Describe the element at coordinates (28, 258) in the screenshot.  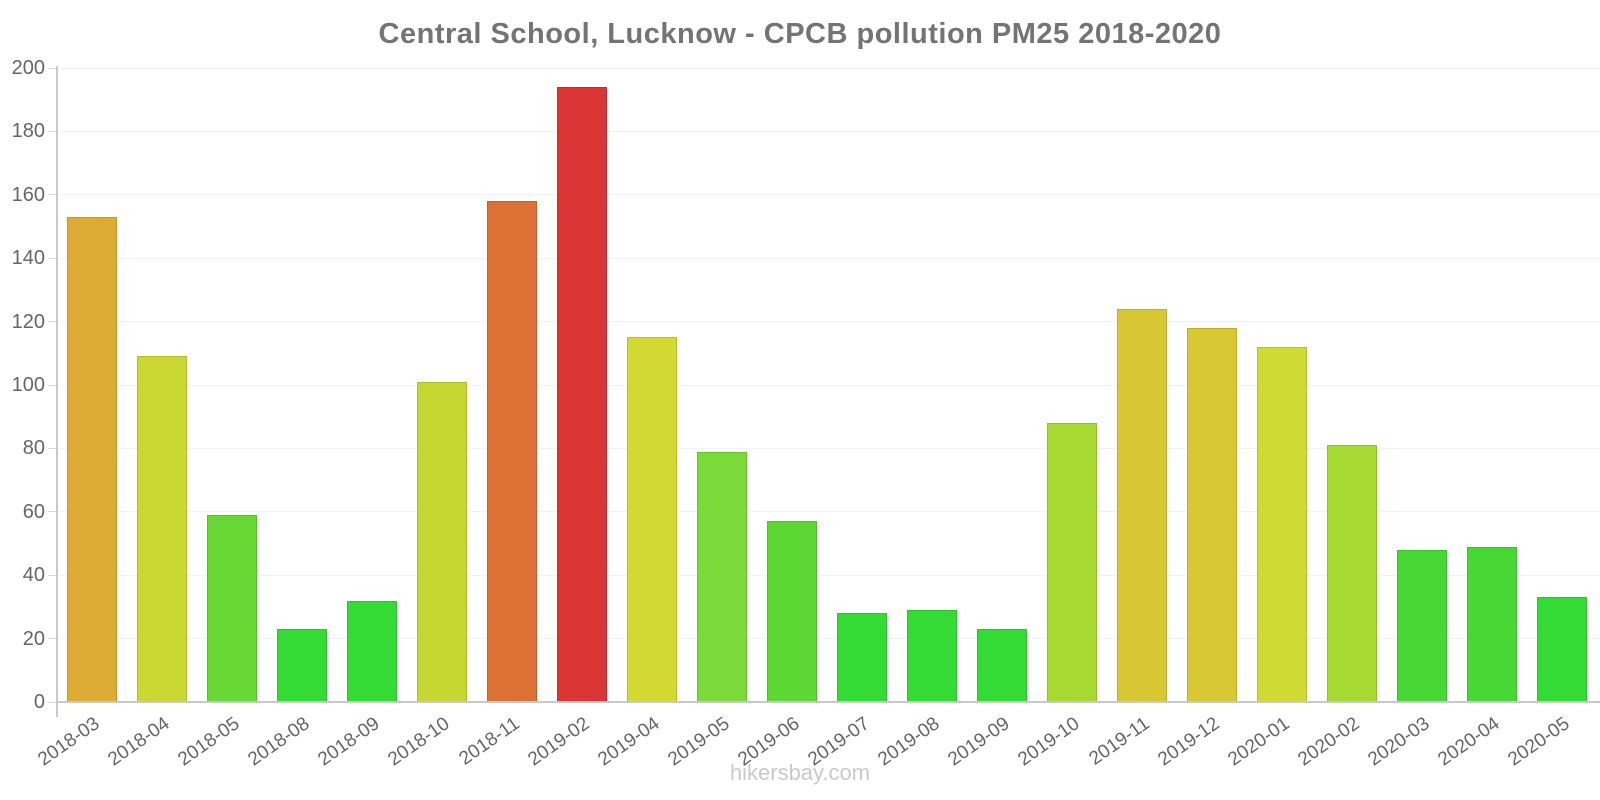
I see `y-tick-label-140: 140` at that location.